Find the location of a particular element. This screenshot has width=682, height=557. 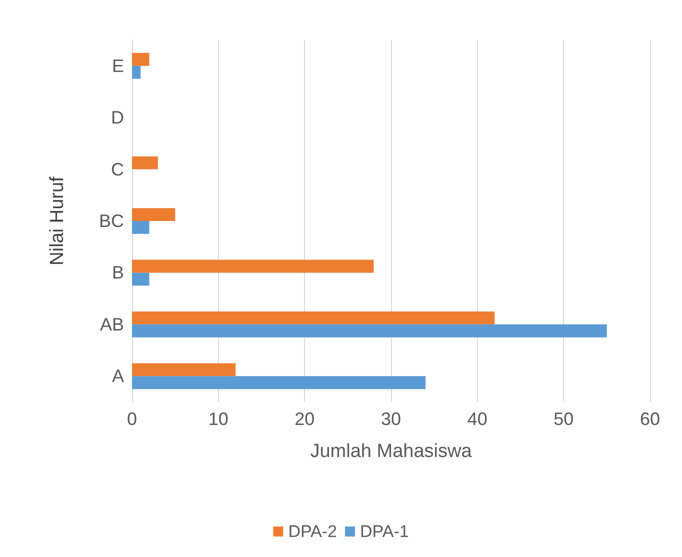

x-tick-label: 60 is located at coordinates (650, 419).